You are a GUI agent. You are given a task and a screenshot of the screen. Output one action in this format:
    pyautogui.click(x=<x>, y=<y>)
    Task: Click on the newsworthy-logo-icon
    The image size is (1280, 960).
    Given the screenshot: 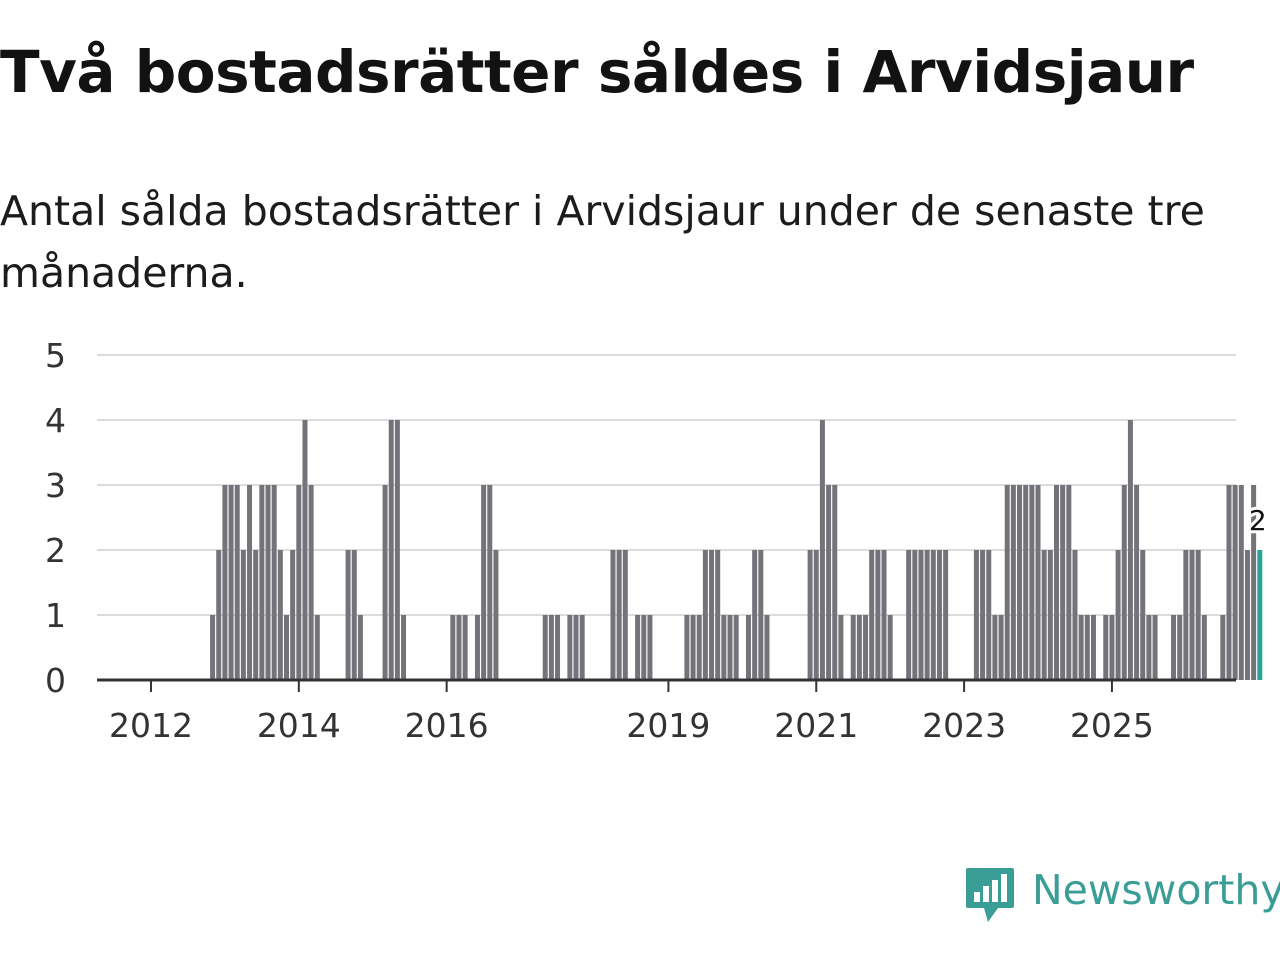 What is the action you would take?
    pyautogui.click(x=990, y=895)
    